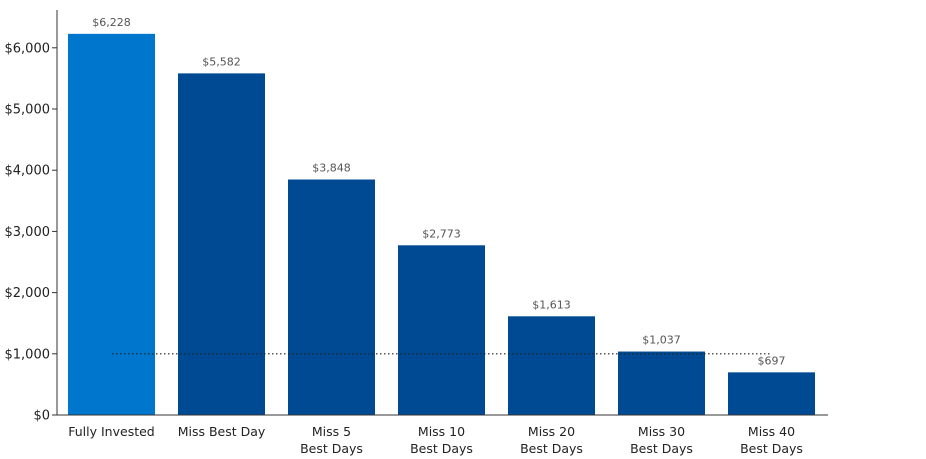 The image size is (926, 459). I want to click on x-tick-label: Fully Invested, so click(111, 431).